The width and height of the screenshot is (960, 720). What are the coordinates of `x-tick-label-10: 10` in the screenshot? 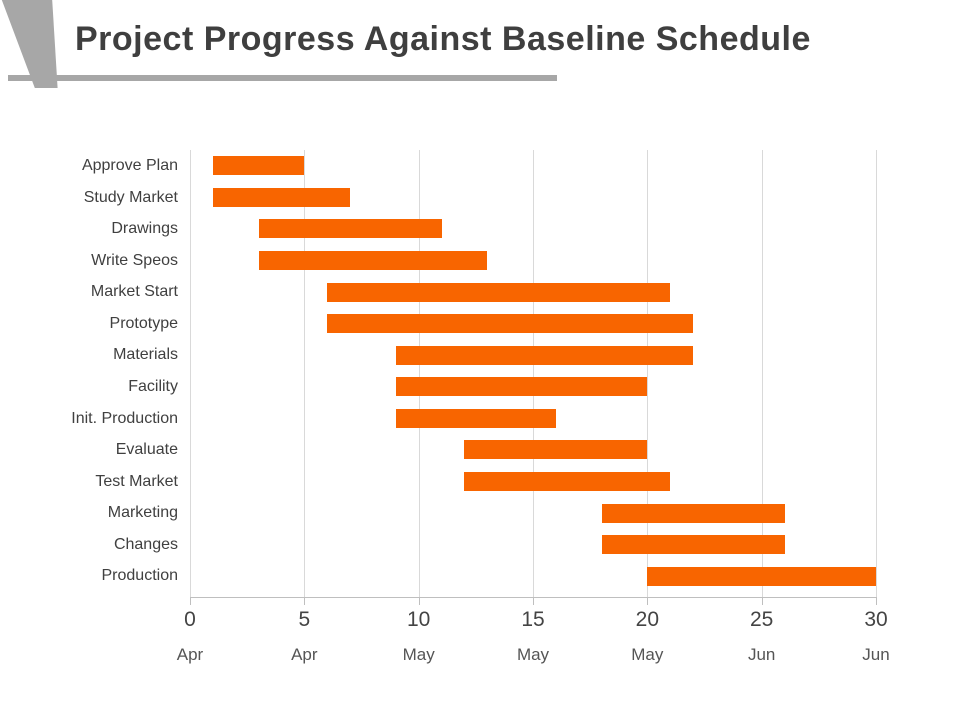 It's located at (418, 619).